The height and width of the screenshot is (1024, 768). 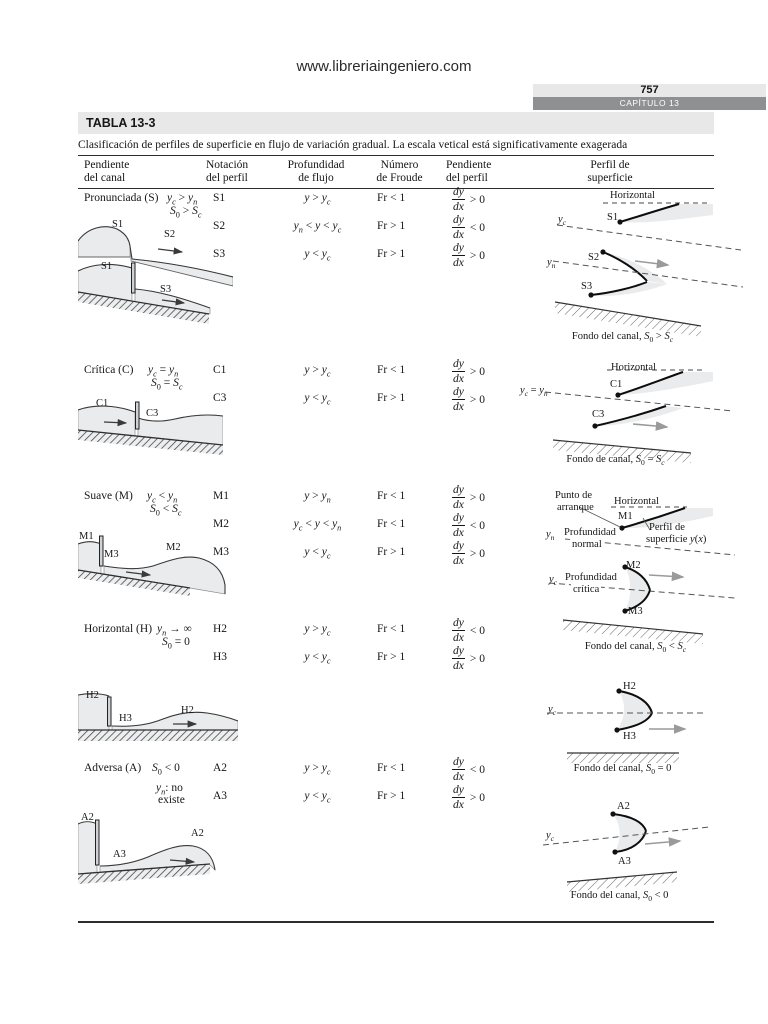 I want to click on slope-condition: yc > yn, so click(x=182, y=199).